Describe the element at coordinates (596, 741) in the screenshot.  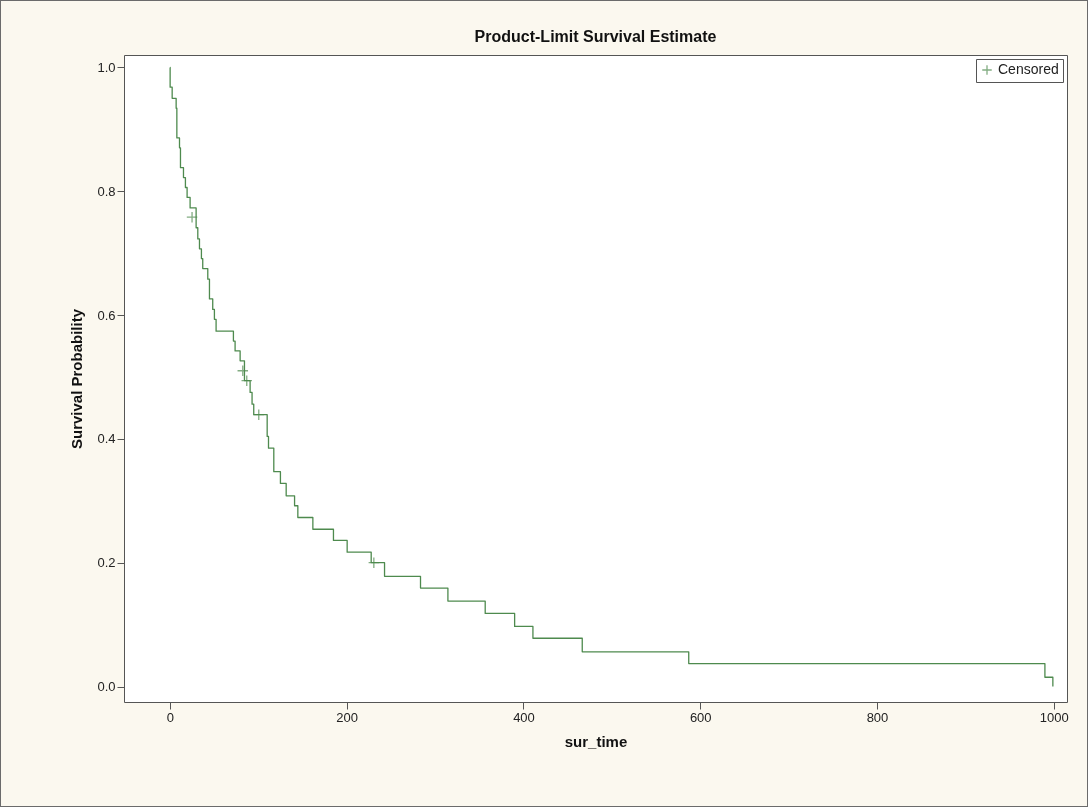
I see `x-axis-title: sur_time` at that location.